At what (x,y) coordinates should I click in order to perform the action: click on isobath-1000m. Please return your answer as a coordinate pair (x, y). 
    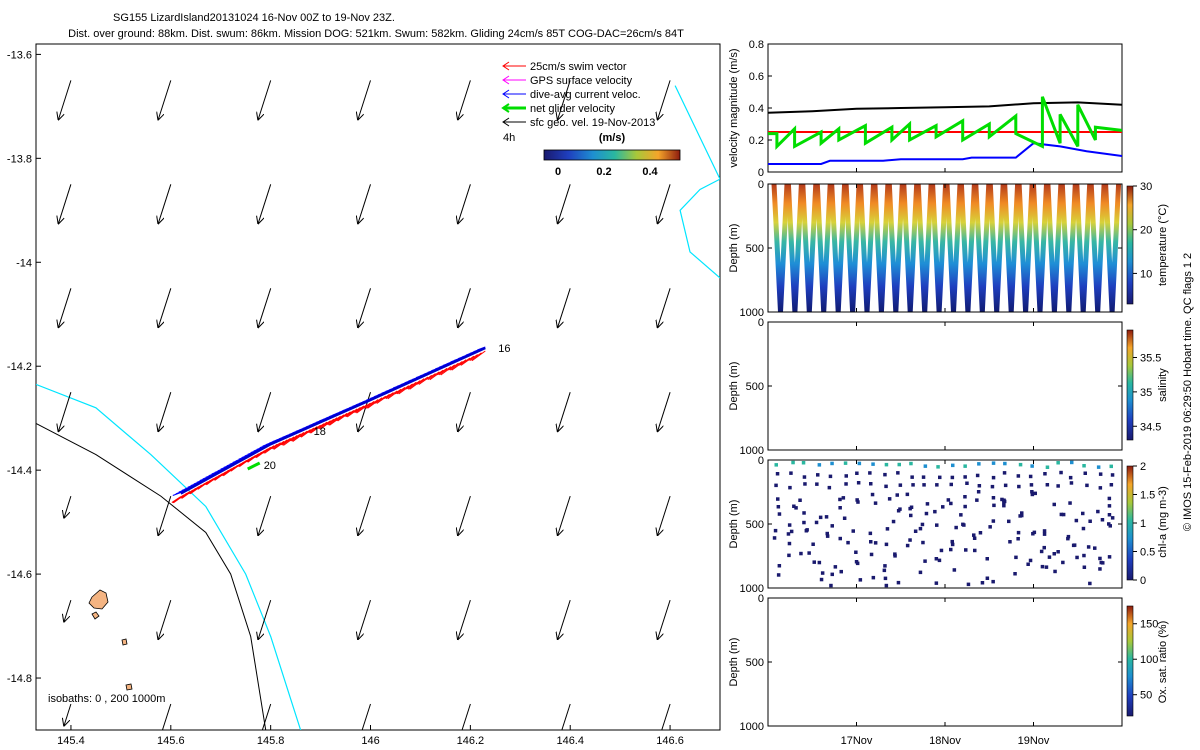
    Looking at the image, I should click on (169, 556).